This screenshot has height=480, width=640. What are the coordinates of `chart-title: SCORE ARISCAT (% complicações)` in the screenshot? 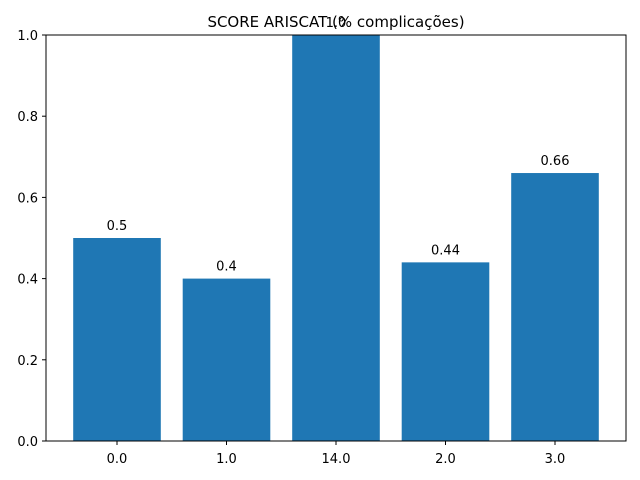 It's located at (335, 22).